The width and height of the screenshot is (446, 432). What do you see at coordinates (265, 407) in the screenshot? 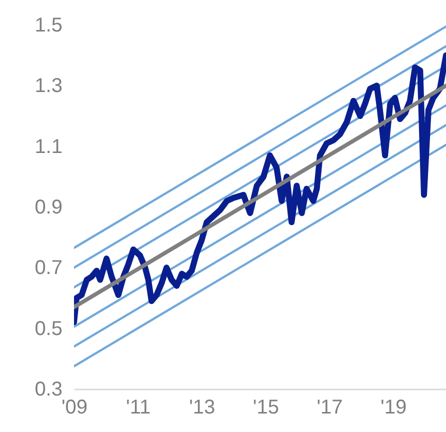
I see `x-tick-label: '15` at bounding box center [265, 407].